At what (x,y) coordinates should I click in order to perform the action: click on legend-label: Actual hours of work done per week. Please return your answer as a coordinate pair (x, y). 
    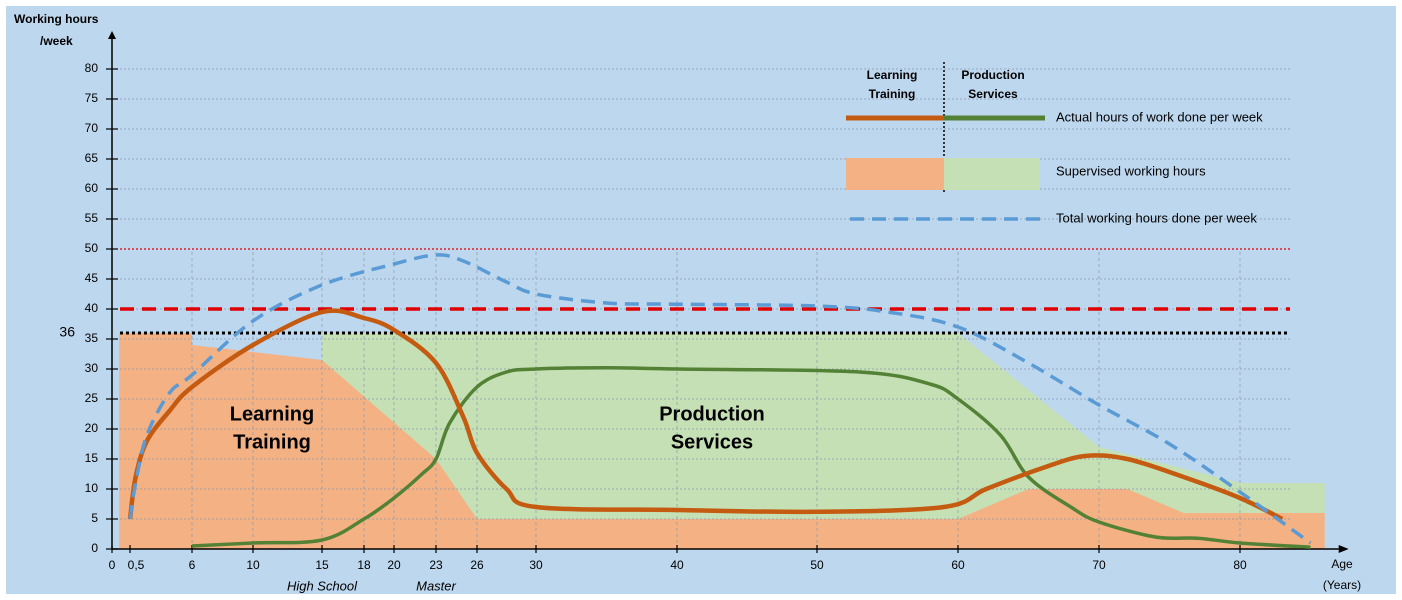
    Looking at the image, I should click on (1159, 116).